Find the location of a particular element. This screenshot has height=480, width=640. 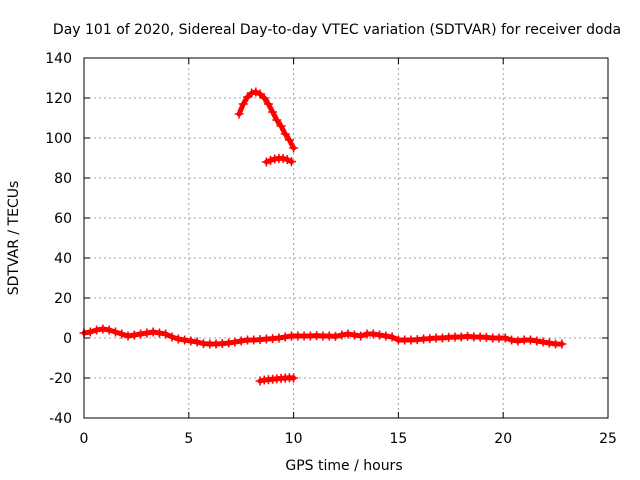

y-tick-label: 120 is located at coordinates (58, 99).